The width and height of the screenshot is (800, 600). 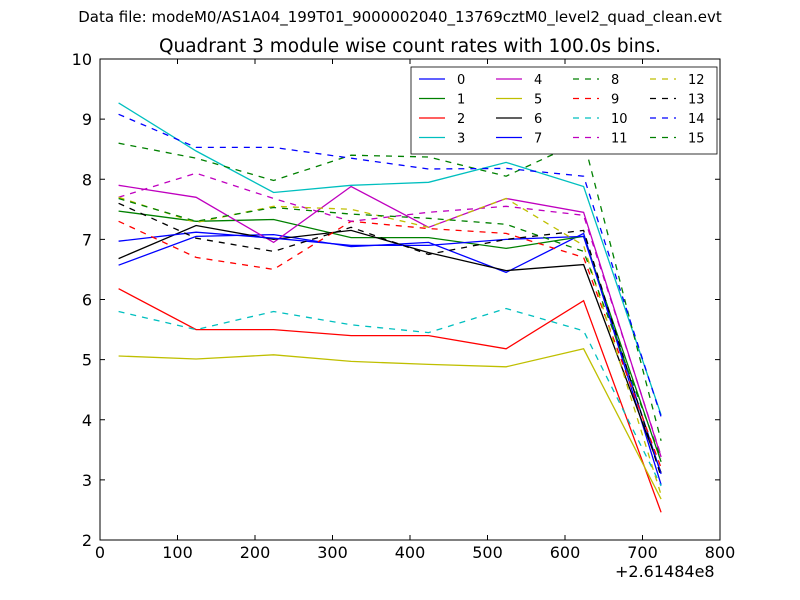 What do you see at coordinates (461, 119) in the screenshot?
I see `legend-label-2: 2` at bounding box center [461, 119].